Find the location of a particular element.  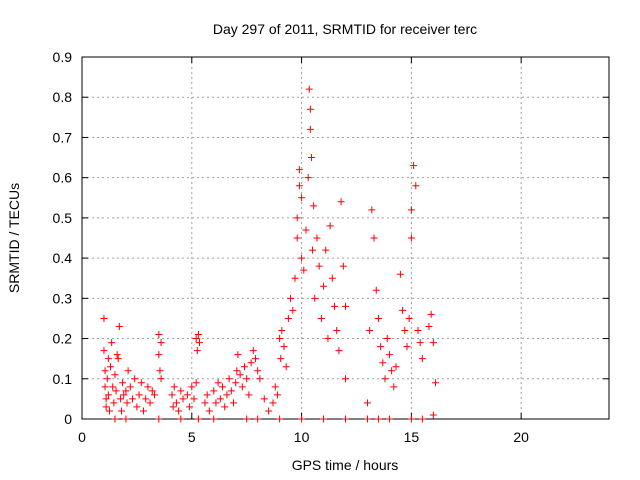

y-tick-label: 0.2 is located at coordinates (63, 339).